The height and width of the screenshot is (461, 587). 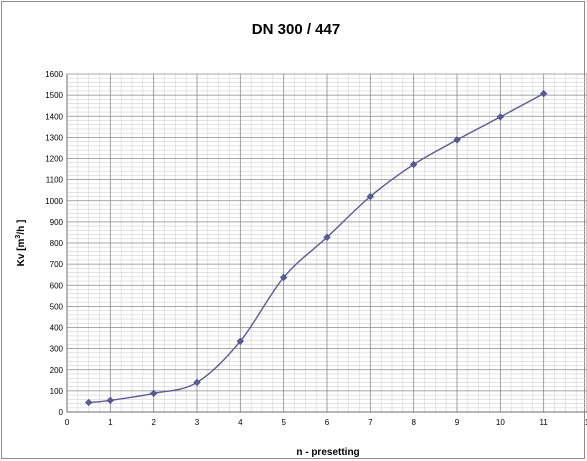 What do you see at coordinates (457, 422) in the screenshot?
I see `x-tick-label: 9` at bounding box center [457, 422].